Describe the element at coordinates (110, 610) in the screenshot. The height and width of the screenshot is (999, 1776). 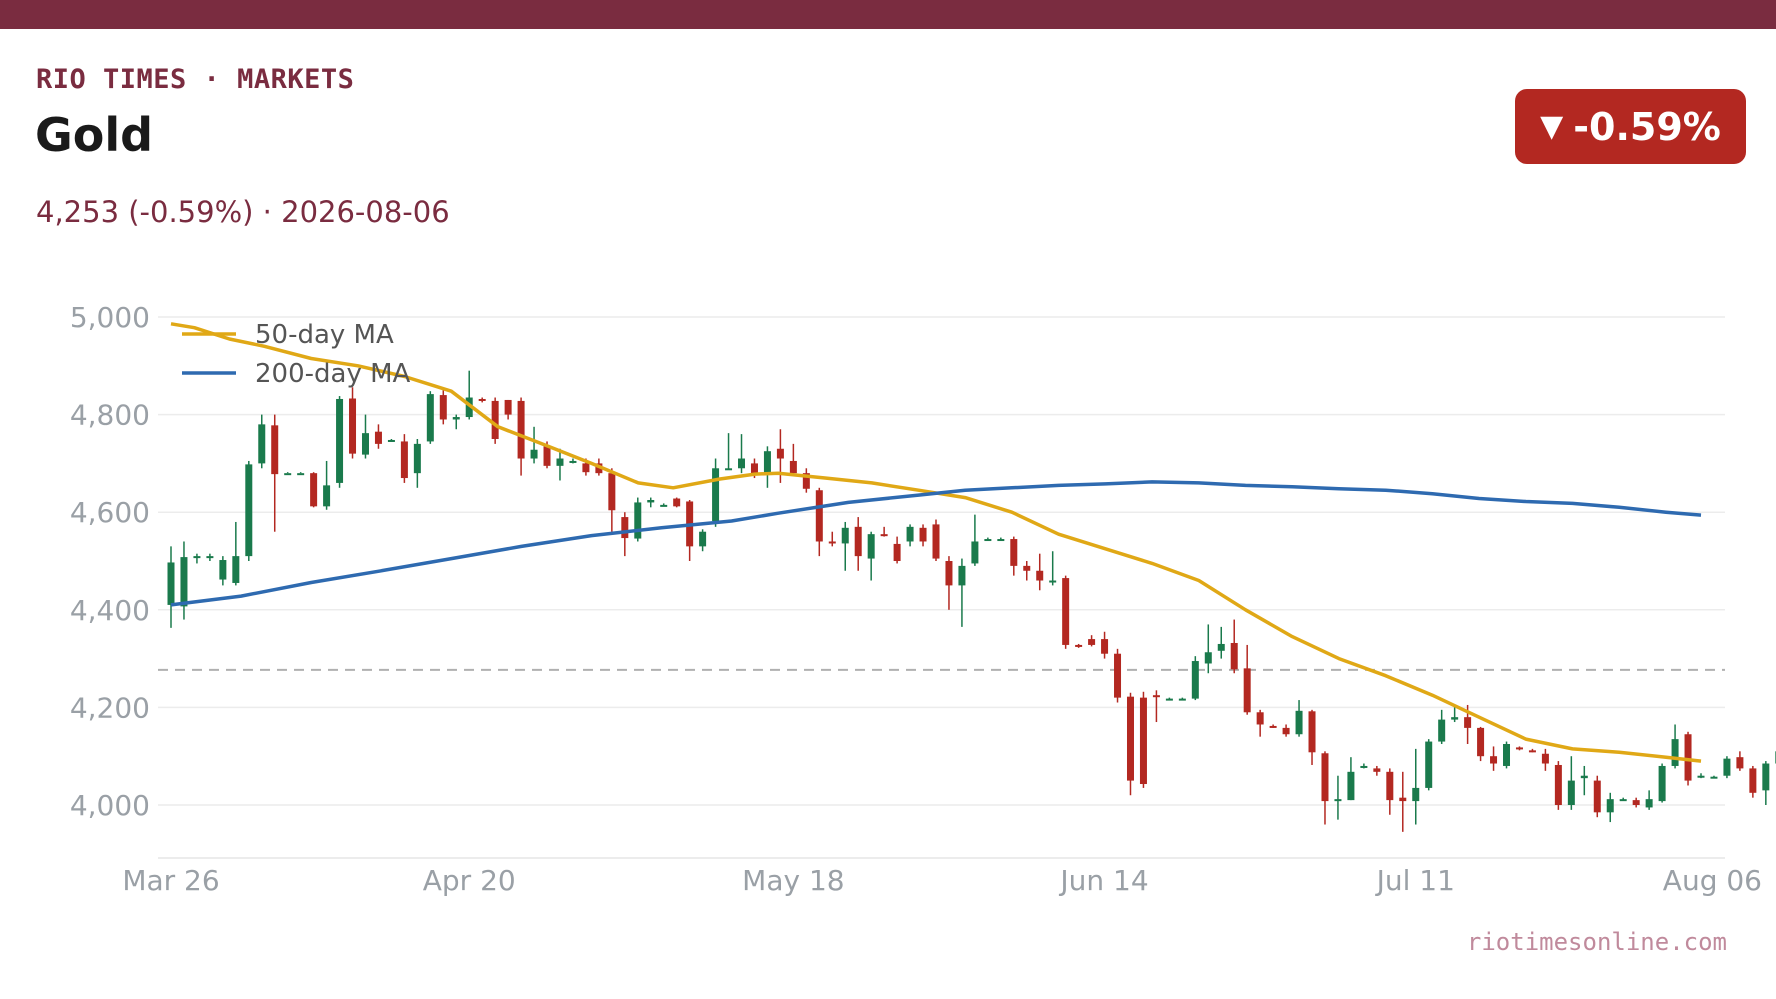
I see `y-tick-label: 4,400` at that location.